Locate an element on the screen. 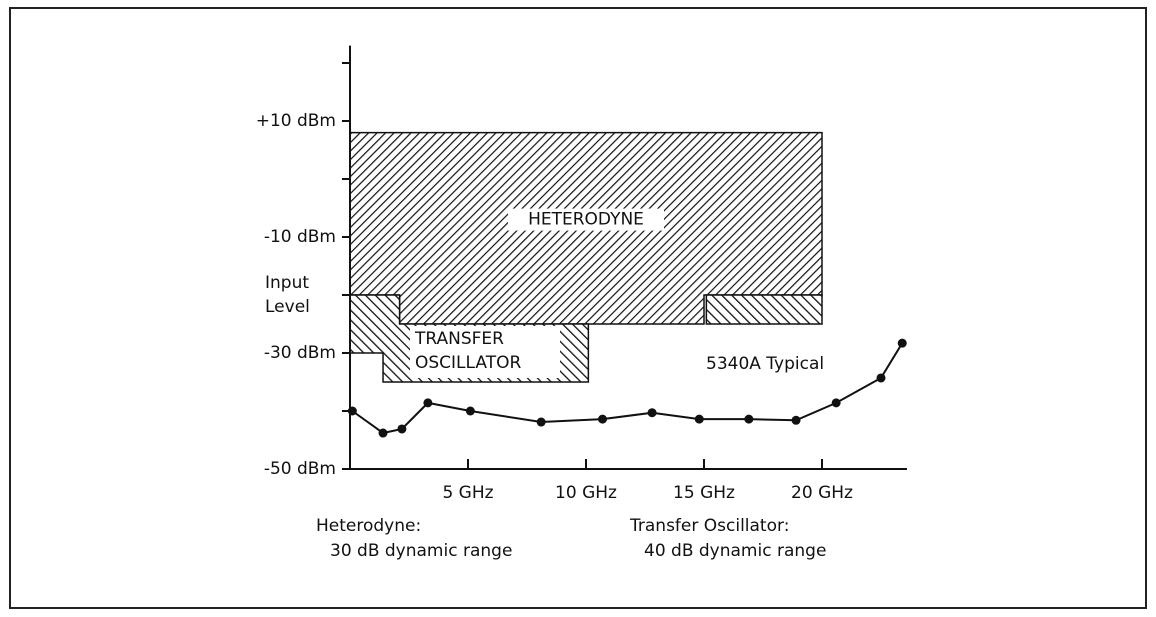 The width and height of the screenshot is (1156, 617). x-tick-label: 10 GHz is located at coordinates (586, 493).